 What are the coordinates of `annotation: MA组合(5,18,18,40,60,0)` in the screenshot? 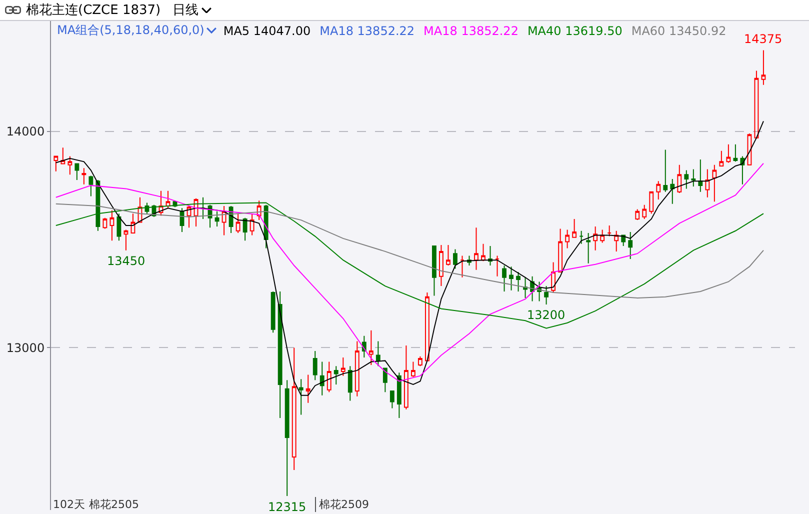 It's located at (130, 30).